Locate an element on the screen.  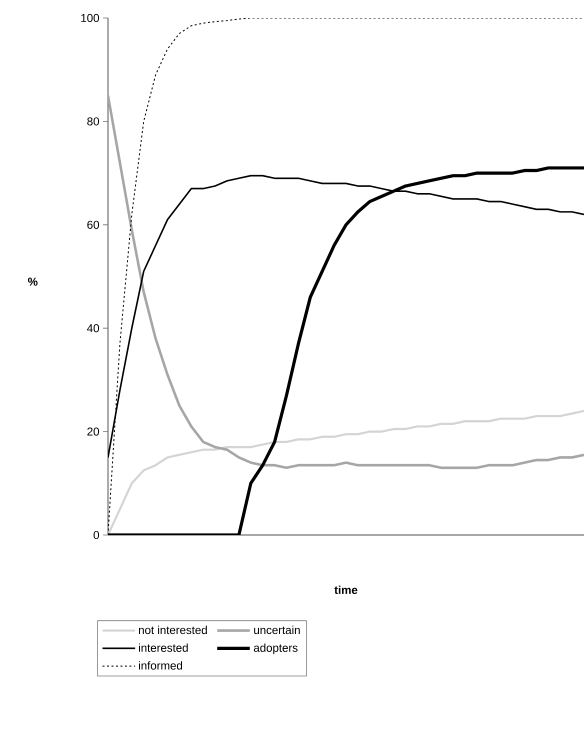
y-tick-label: 60 is located at coordinates (93, 224).